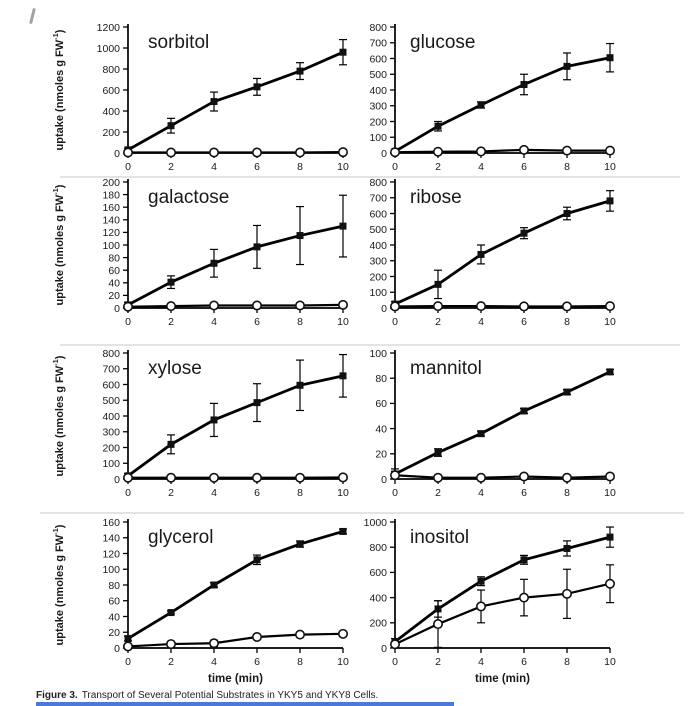 The width and height of the screenshot is (694, 706). I want to click on svg-text: 60, so click(114, 602).